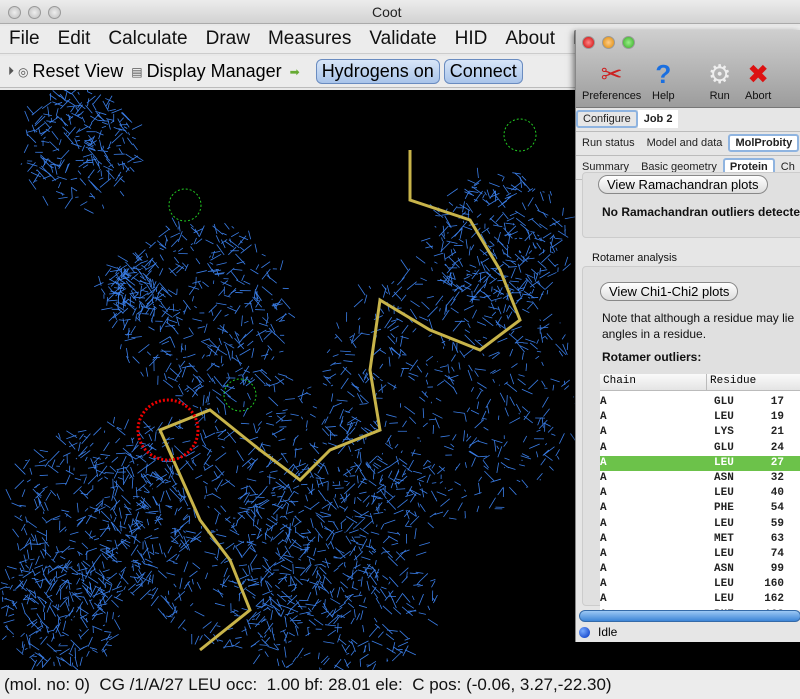  What do you see at coordinates (309, 38) in the screenshot?
I see `menu-measures: Measures` at bounding box center [309, 38].